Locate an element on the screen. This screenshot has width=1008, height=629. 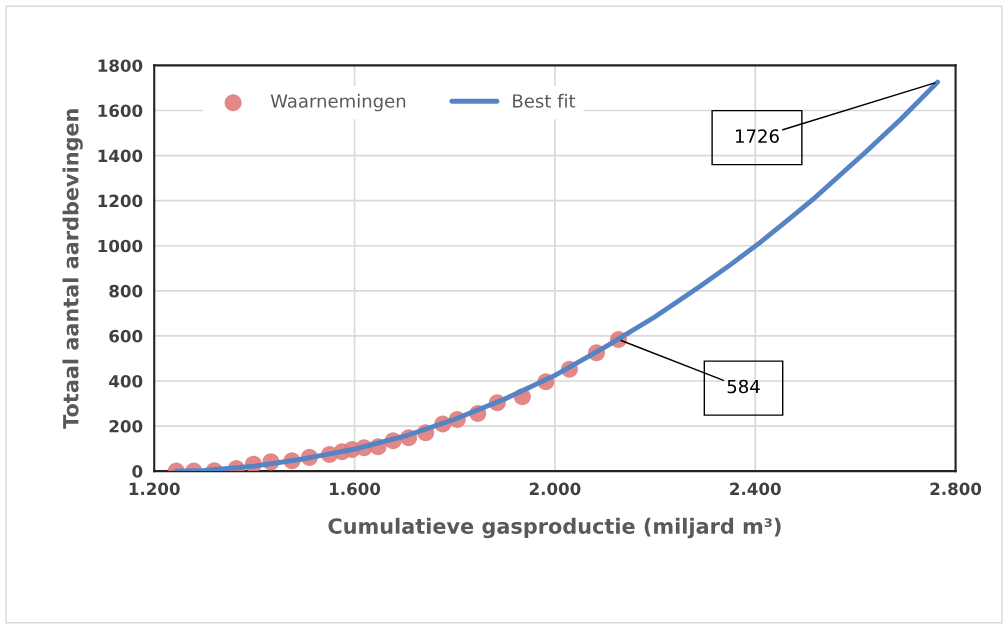
annotation: 1726 is located at coordinates (757, 136).